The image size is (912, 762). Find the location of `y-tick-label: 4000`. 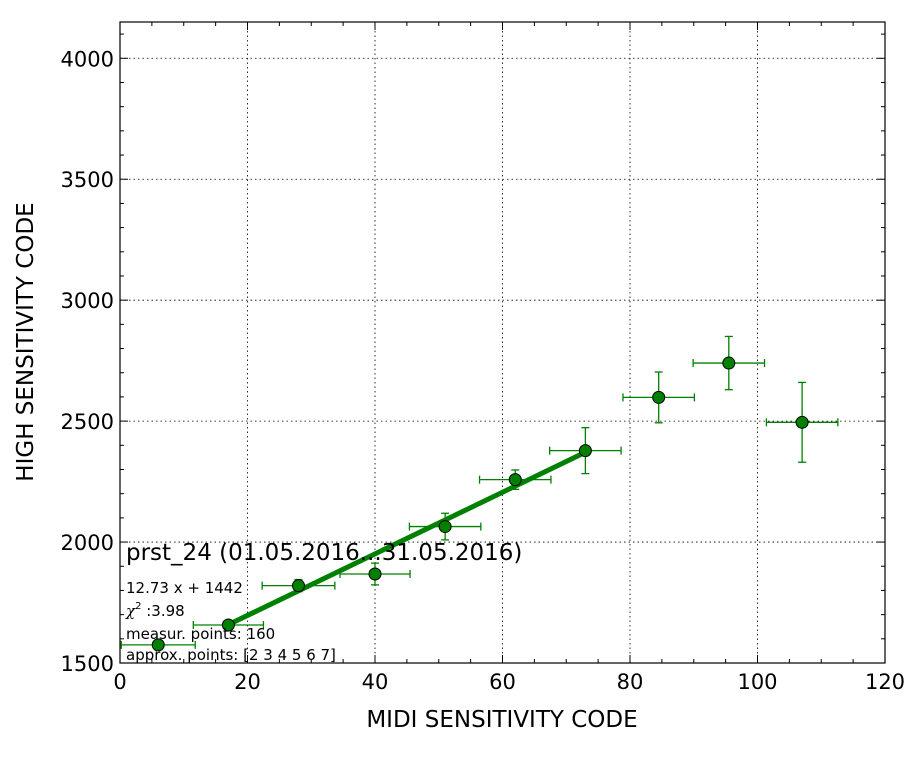

y-tick-label: 4000 is located at coordinates (87, 59).